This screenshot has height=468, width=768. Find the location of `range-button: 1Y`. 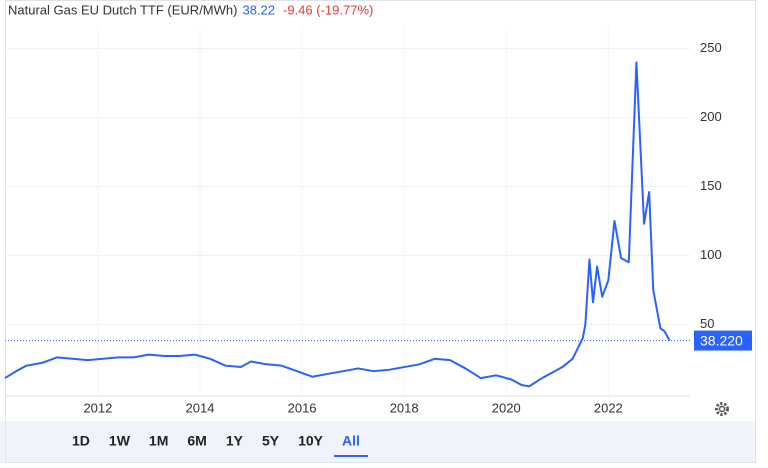

range-button: 1Y is located at coordinates (235, 441).